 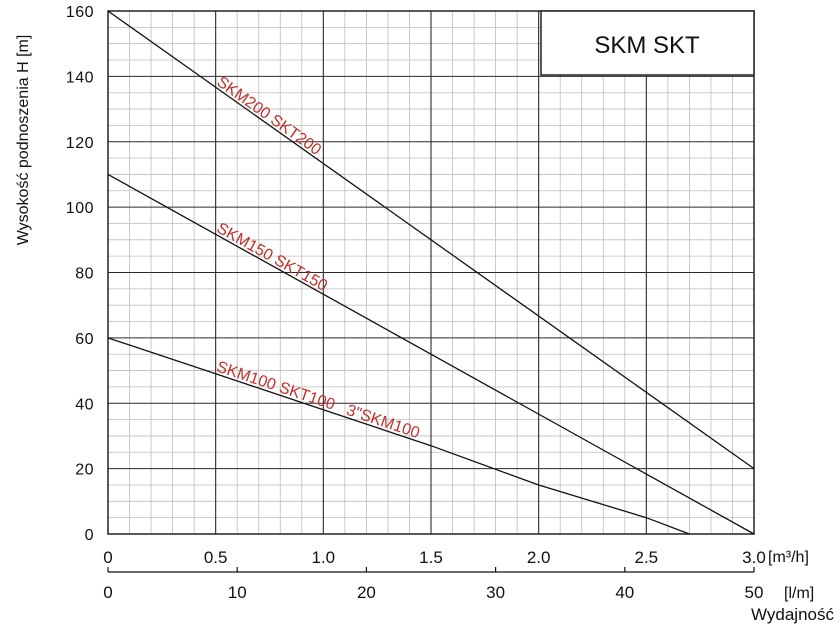 What do you see at coordinates (792, 614) in the screenshot?
I see `x-axis-label: Wydajność` at bounding box center [792, 614].